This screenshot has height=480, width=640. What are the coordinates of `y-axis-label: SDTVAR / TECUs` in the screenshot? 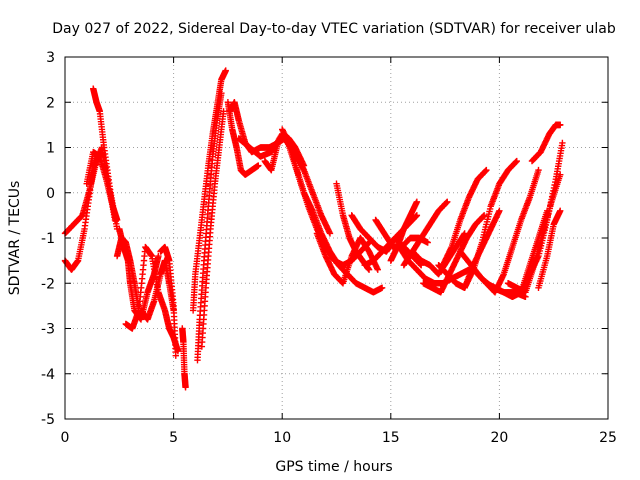 It's located at (15, 238).